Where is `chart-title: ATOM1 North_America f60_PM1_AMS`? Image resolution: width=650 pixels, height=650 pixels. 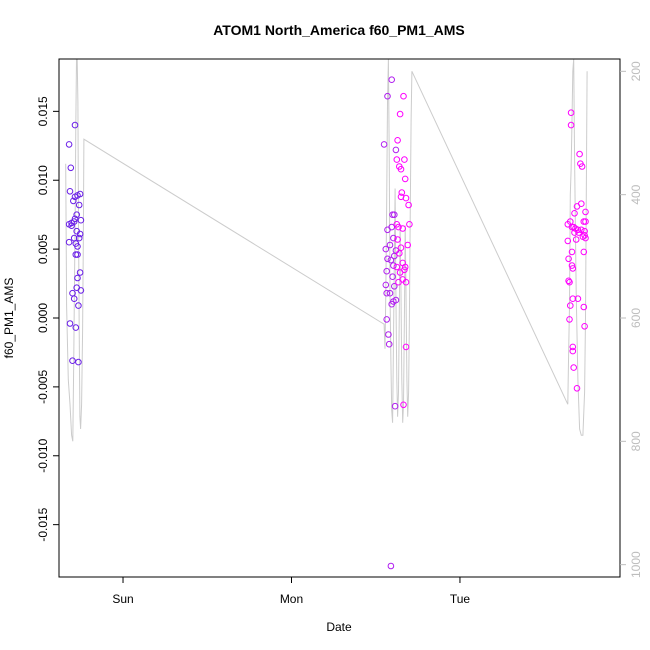
chart-title: ATOM1 North_America f60_PM1_AMS is located at coordinates (339, 30).